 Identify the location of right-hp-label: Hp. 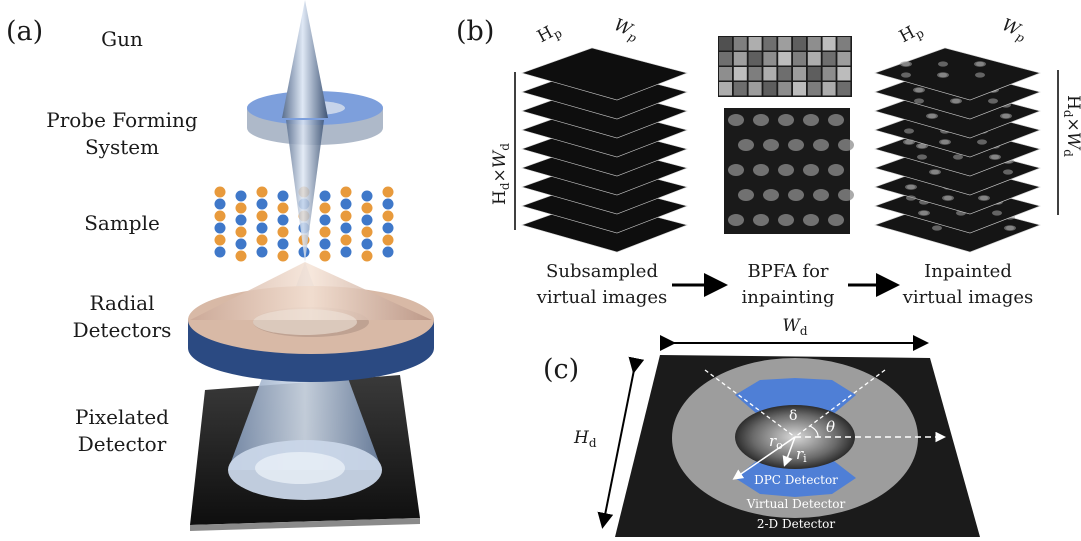
(911, 34).